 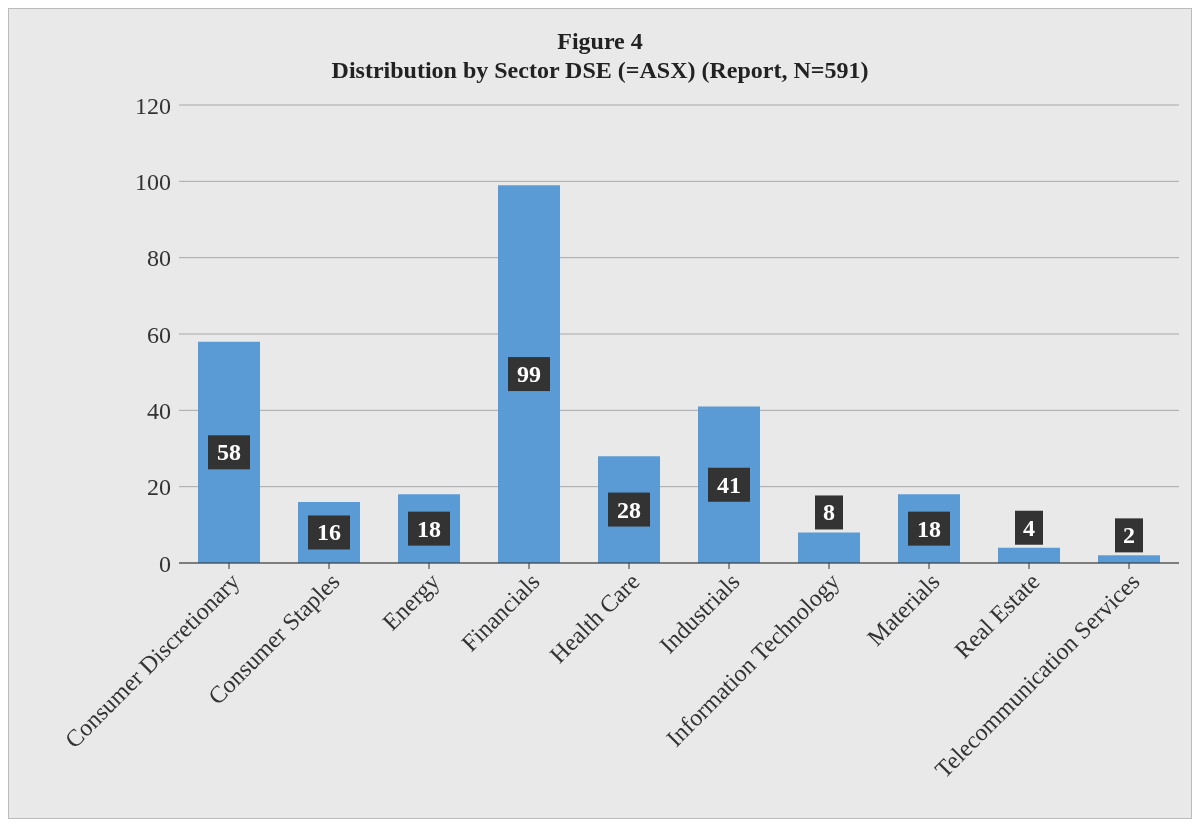 I want to click on data-label: 58, so click(x=229, y=452).